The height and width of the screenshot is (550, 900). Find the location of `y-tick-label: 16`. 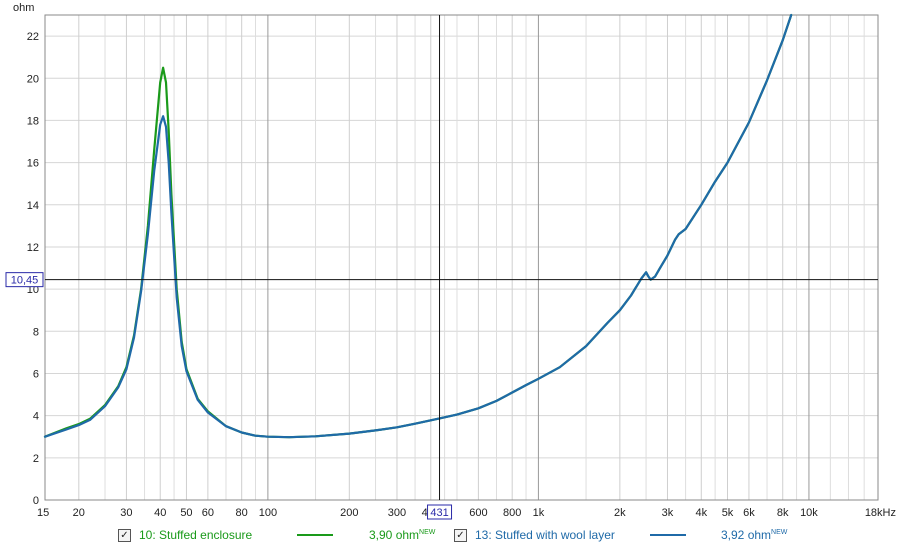

y-tick-label: 16 is located at coordinates (33, 164).